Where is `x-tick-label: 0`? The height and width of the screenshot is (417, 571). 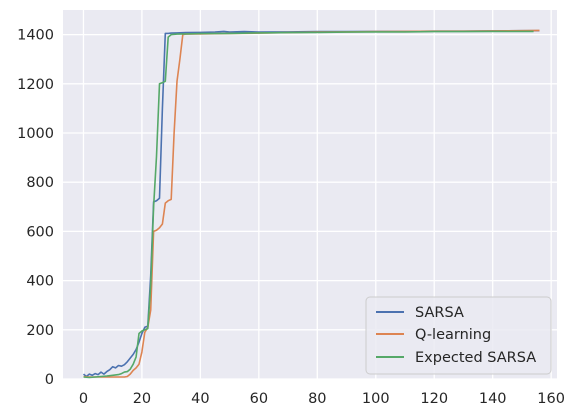
x-tick-label: 0 is located at coordinates (83, 399).